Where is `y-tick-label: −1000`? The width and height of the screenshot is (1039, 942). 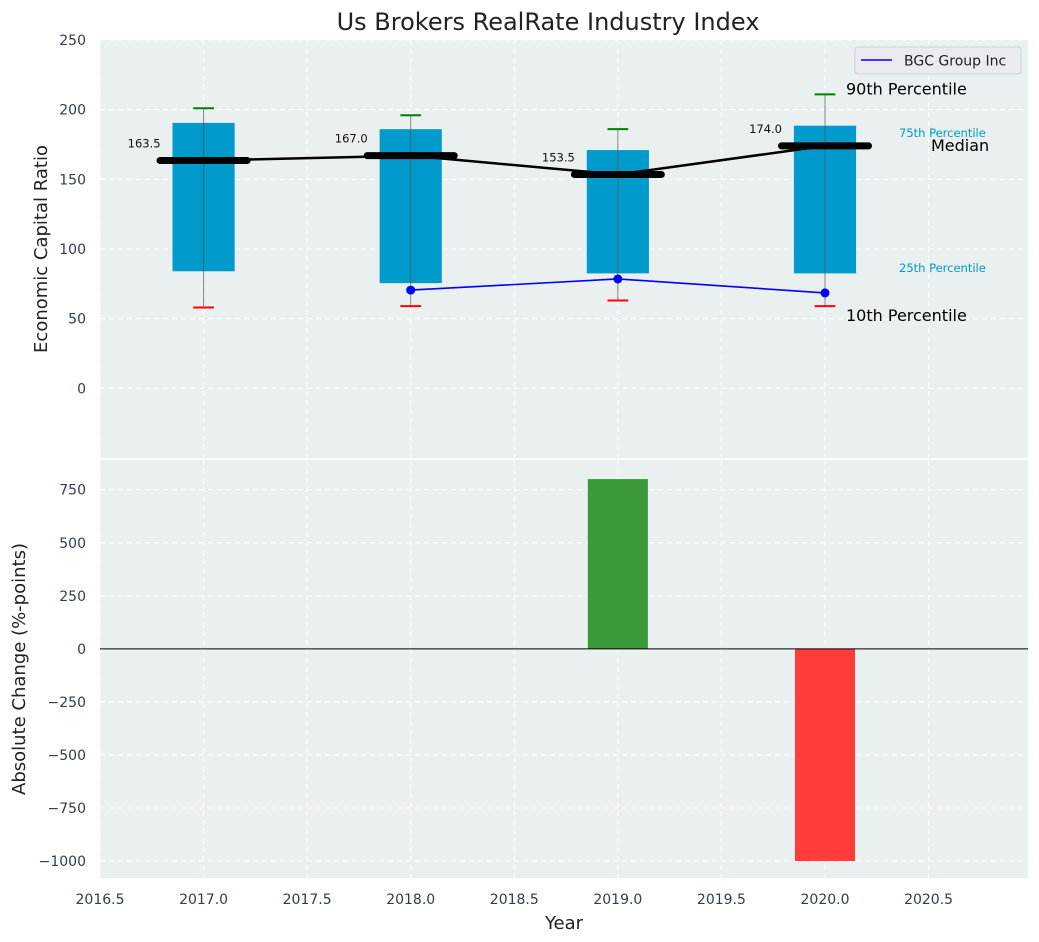 y-tick-label: −1000 is located at coordinates (62, 862).